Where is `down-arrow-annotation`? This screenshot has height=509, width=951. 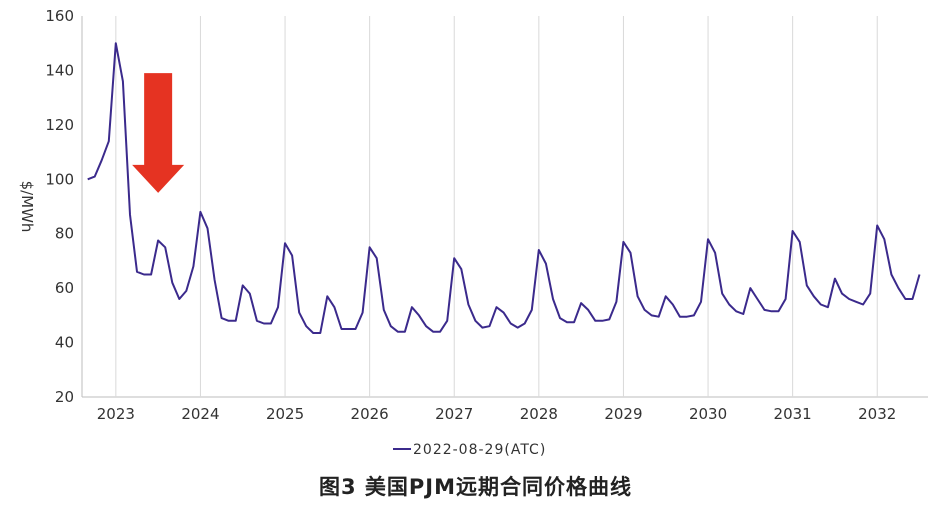 down-arrow-annotation is located at coordinates (158, 133).